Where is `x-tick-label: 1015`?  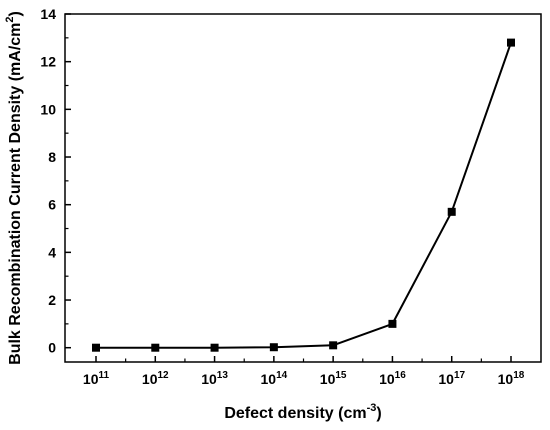
x-tick-label: 1015 is located at coordinates (333, 378).